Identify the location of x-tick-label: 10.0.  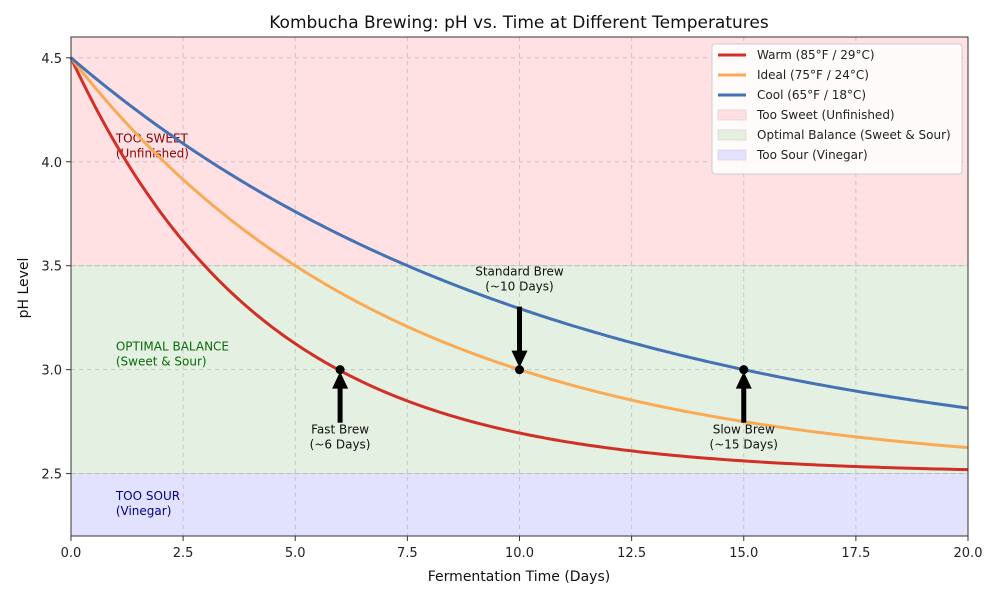
(519, 553).